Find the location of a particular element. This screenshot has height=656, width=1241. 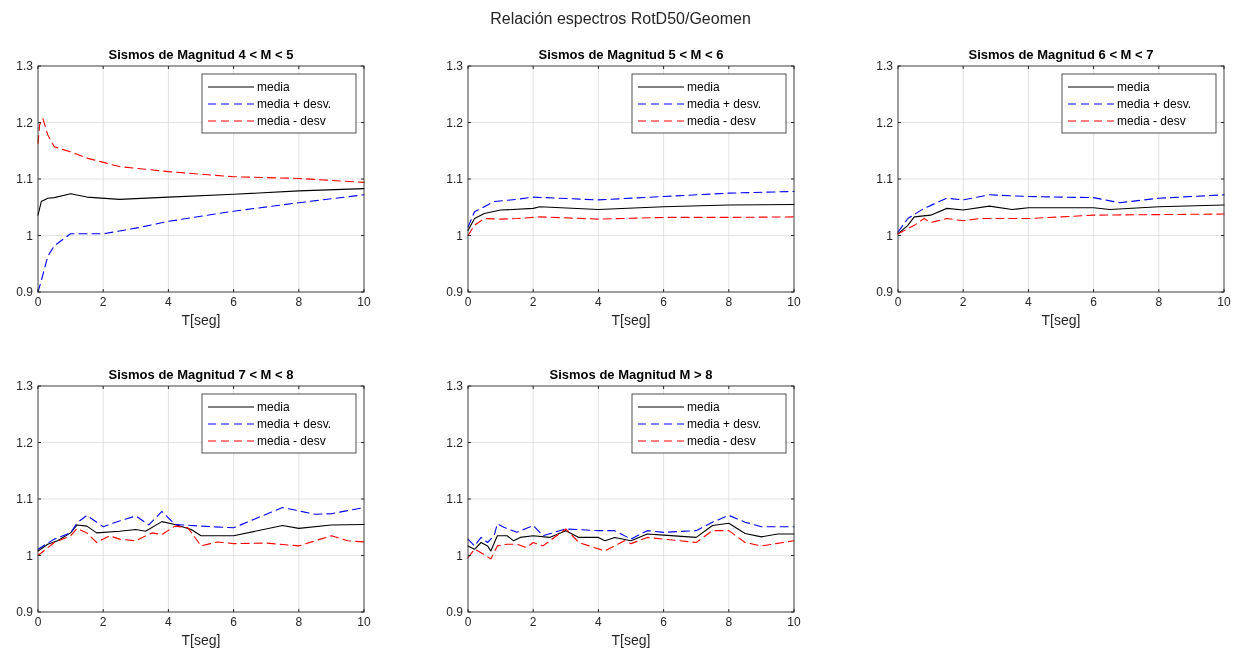

chart-title: Sismos de Magnitud 6 < M < 7 is located at coordinates (1061, 54).